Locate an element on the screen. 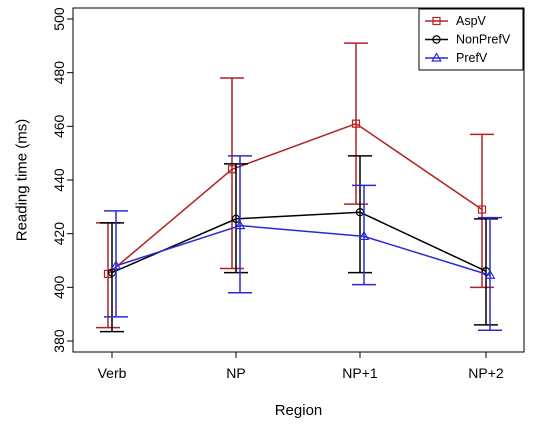 This screenshot has width=536, height=425. legend-item-nonprefv: NonPrefV is located at coordinates (468, 40).